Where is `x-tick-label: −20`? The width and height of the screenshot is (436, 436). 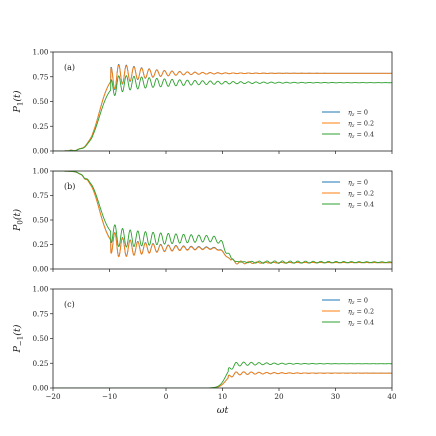 x-tick-label: −20 is located at coordinates (53, 396).